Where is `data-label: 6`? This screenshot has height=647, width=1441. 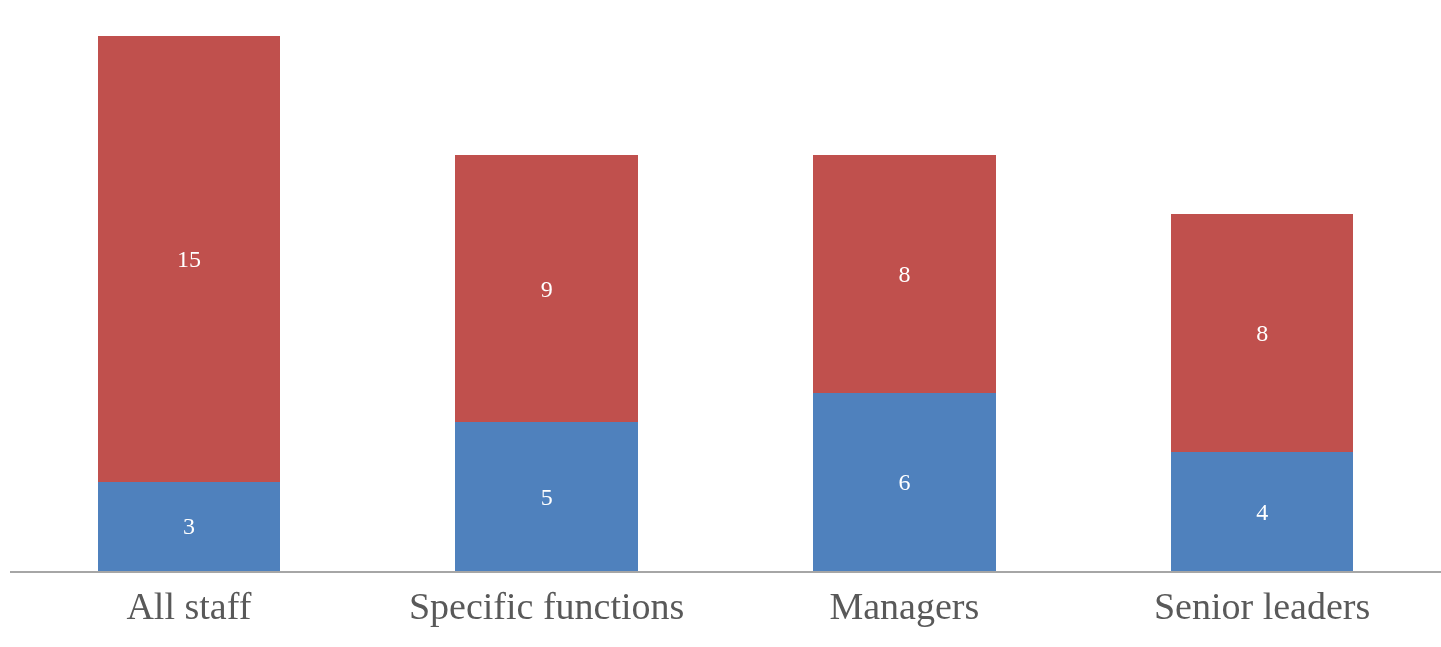
data-label: 6 is located at coordinates (904, 481).